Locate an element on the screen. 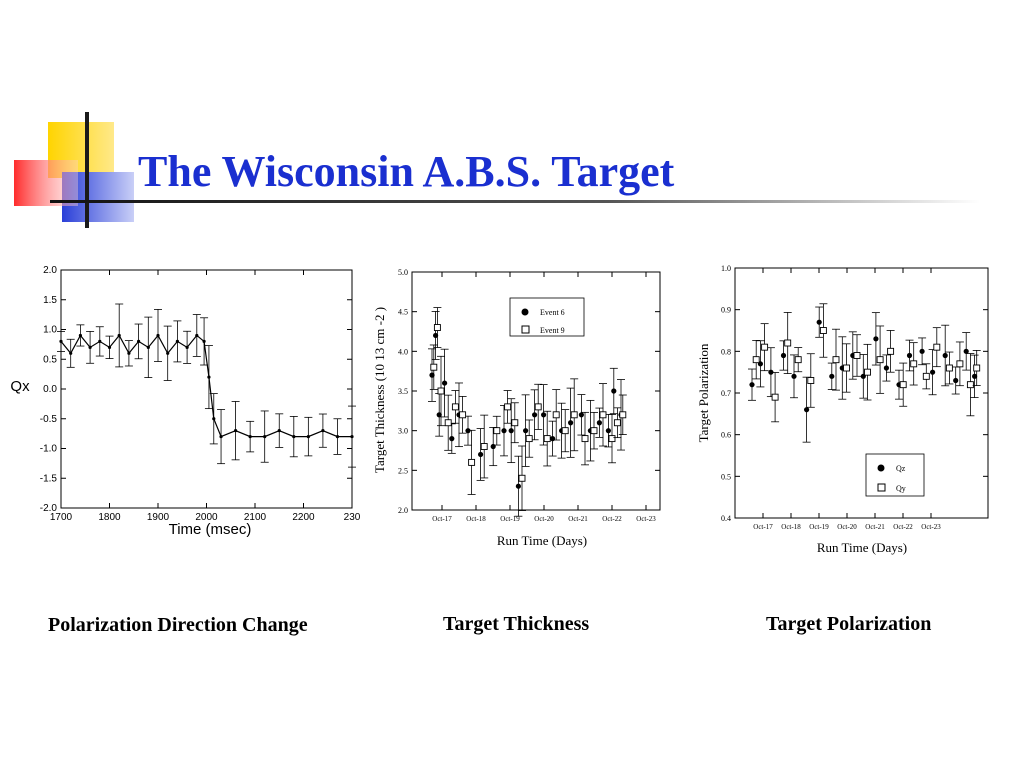 This screenshot has height=768, width=1024. caption-target-thickness: Target Thickness is located at coordinates (516, 624).